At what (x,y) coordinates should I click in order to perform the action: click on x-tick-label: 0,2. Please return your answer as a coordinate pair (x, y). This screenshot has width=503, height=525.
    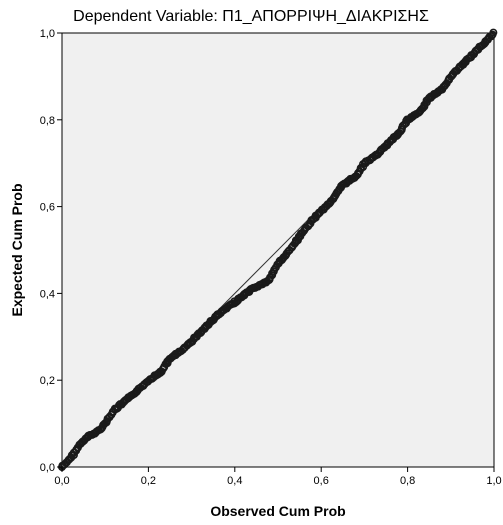
    Looking at the image, I should click on (148, 481).